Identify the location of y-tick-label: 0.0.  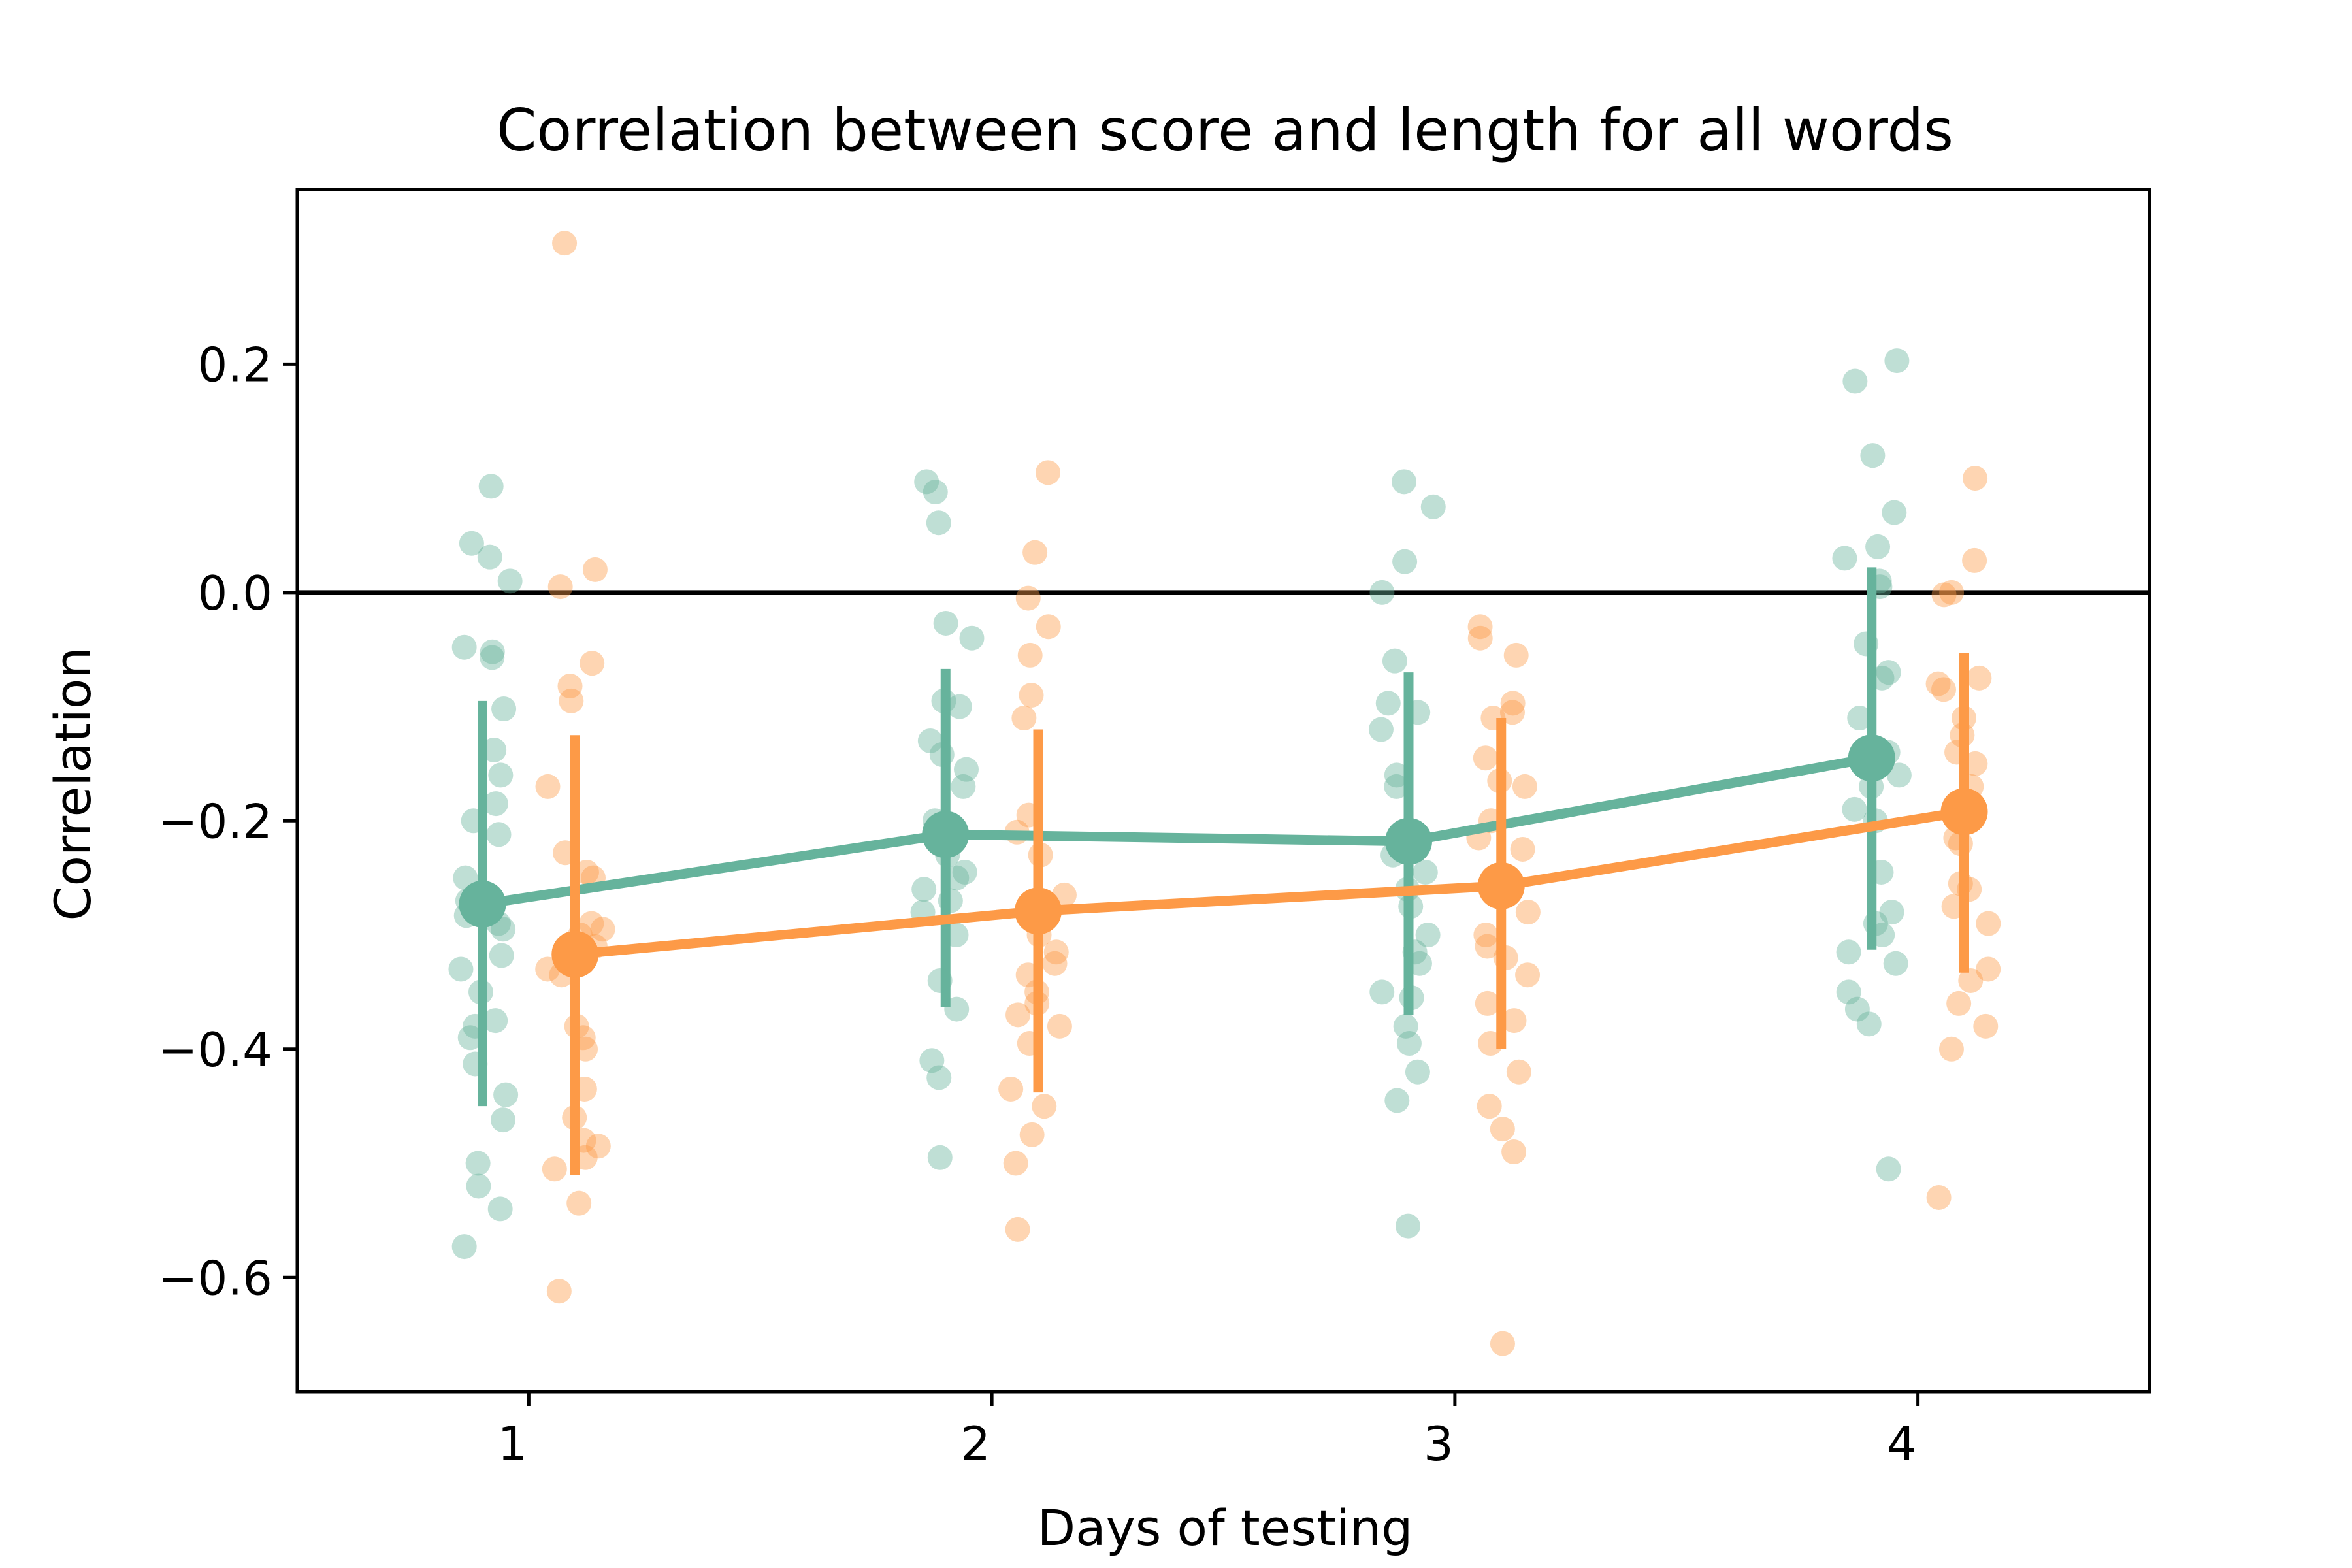
(234, 593).